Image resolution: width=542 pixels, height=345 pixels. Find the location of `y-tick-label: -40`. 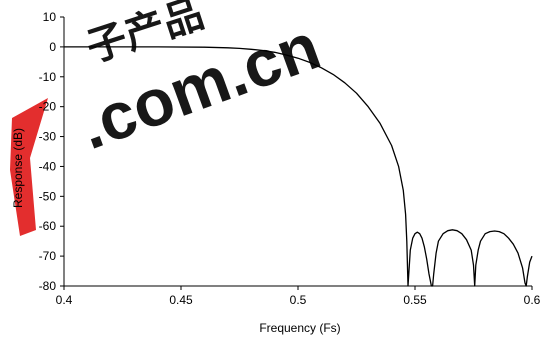

y-tick-label: -40 is located at coordinates (48, 166).